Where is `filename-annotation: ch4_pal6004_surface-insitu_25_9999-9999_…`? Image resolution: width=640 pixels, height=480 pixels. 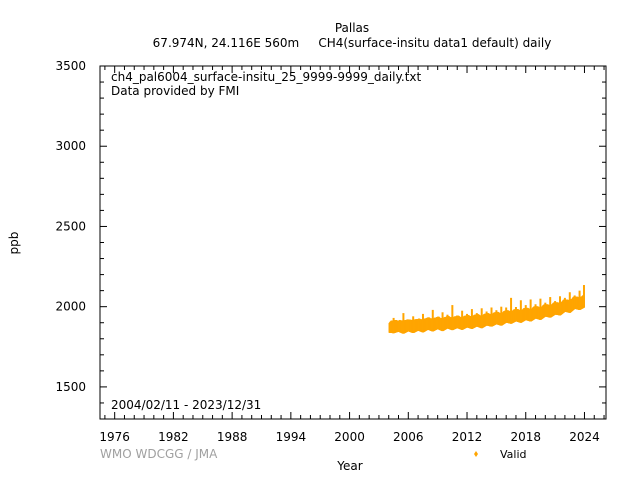
filename-annotation: ch4_pal6004_surface-insitu_25_9999-9999_… is located at coordinates (266, 77).